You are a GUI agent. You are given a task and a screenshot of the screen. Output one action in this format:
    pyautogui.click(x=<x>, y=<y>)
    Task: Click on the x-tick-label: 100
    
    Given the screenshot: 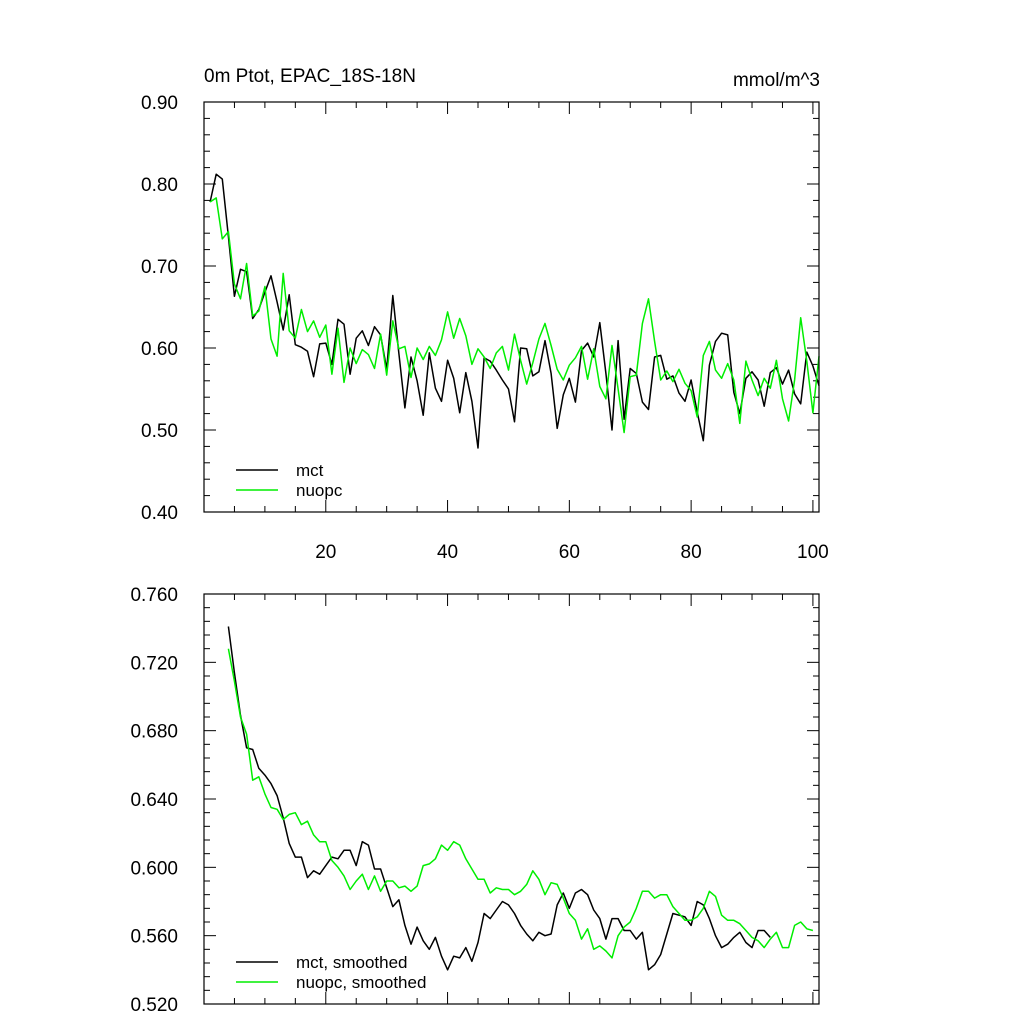 What is the action you would take?
    pyautogui.click(x=813, y=552)
    